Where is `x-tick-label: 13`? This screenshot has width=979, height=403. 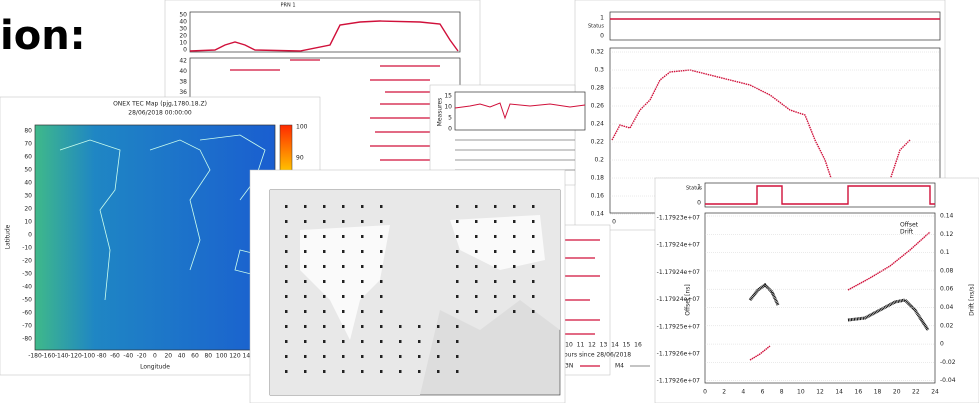 x-tick-label: 13 is located at coordinates (604, 345).